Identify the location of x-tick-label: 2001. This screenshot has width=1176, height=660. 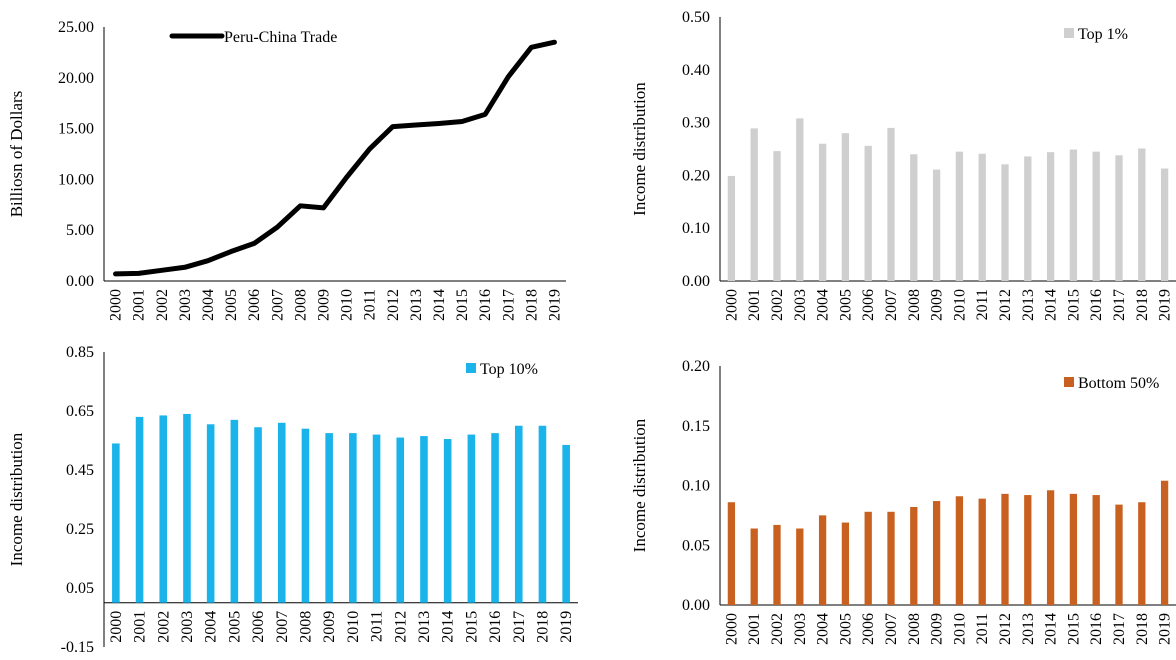
(754, 305).